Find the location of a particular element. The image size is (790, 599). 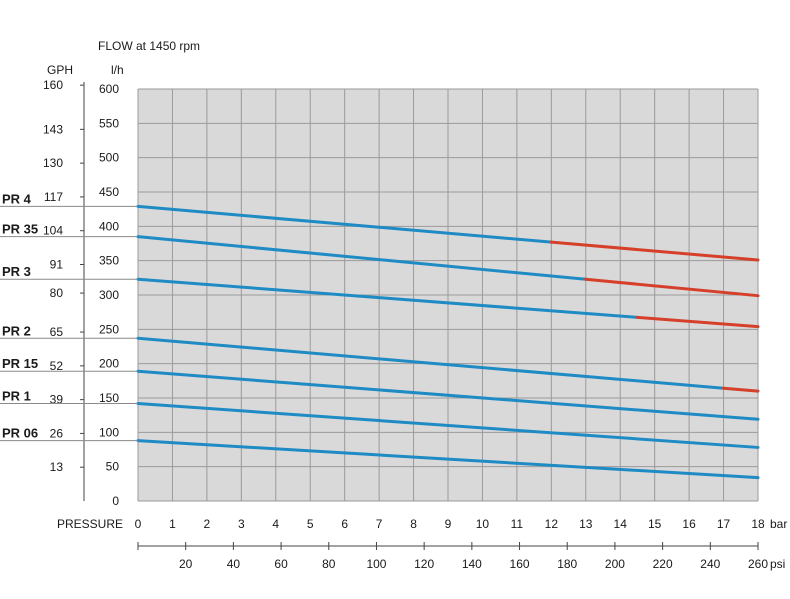

psi-tick-label: 220 is located at coordinates (663, 564).